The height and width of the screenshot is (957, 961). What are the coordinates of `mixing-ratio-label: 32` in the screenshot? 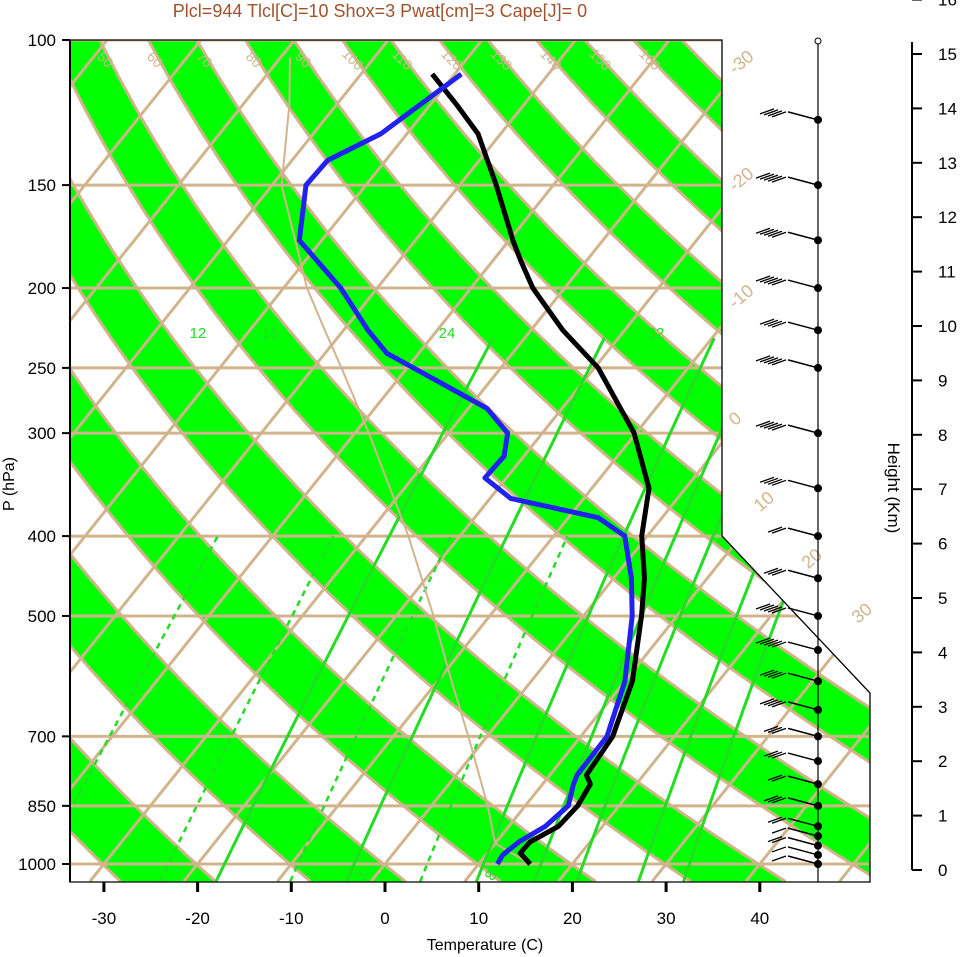 It's located at (656, 333).